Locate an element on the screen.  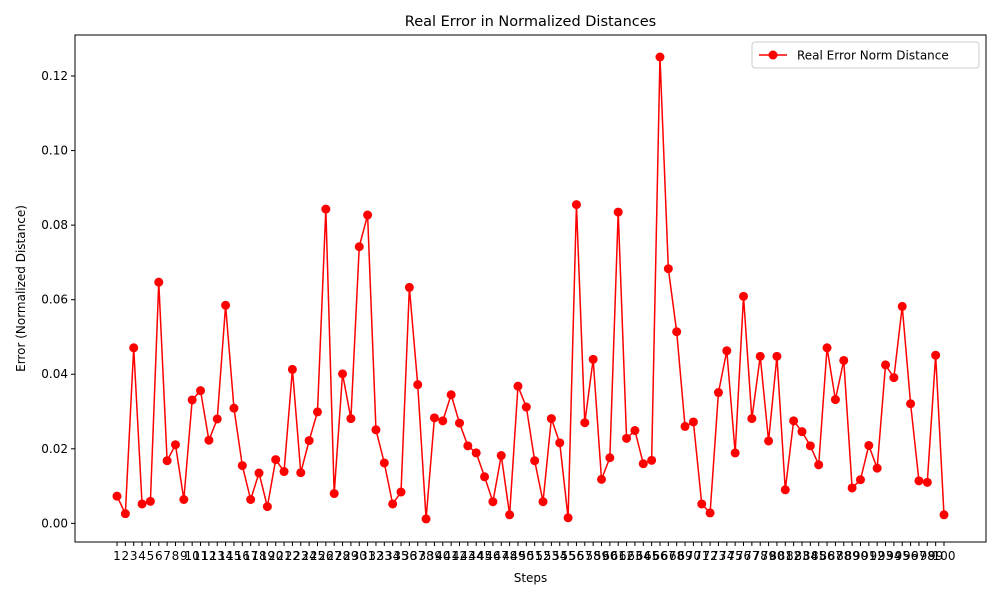
y-tick-label: 0.06 is located at coordinates (54, 300).